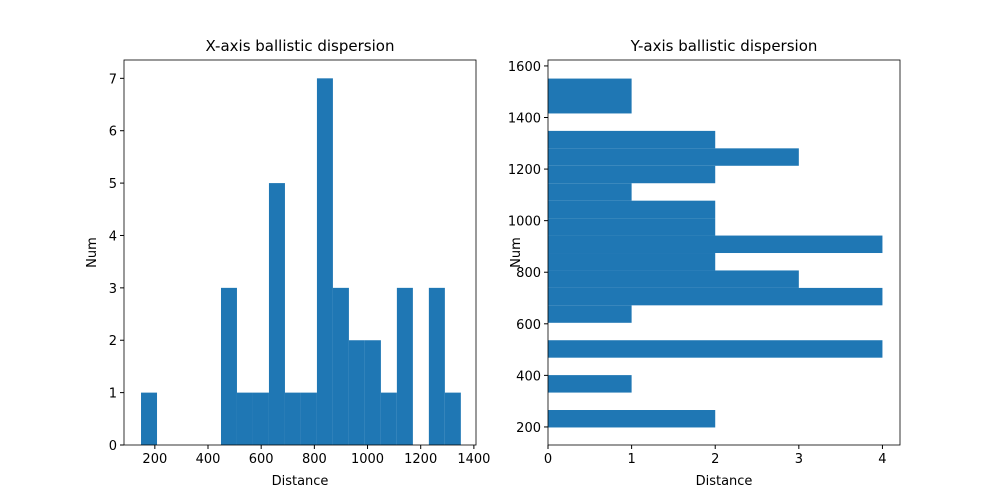 This screenshot has height=500, width=1000. I want to click on x-tick-label: 2, so click(715, 459).